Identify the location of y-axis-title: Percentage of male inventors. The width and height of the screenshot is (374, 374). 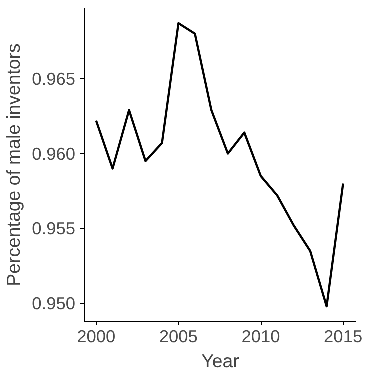
(13, 165).